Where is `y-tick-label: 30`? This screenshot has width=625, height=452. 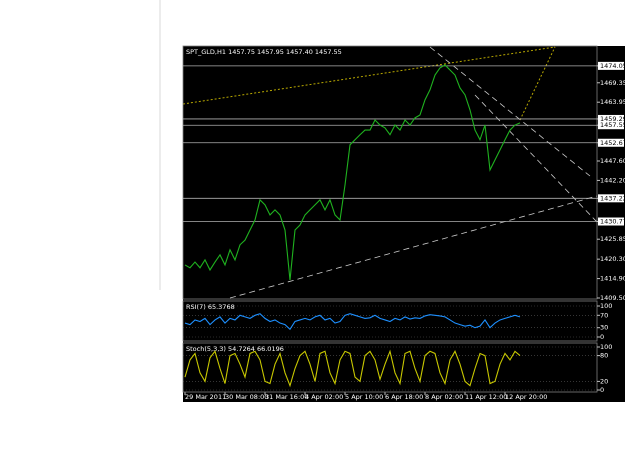
y-tick-label: 30 is located at coordinates (604, 328).